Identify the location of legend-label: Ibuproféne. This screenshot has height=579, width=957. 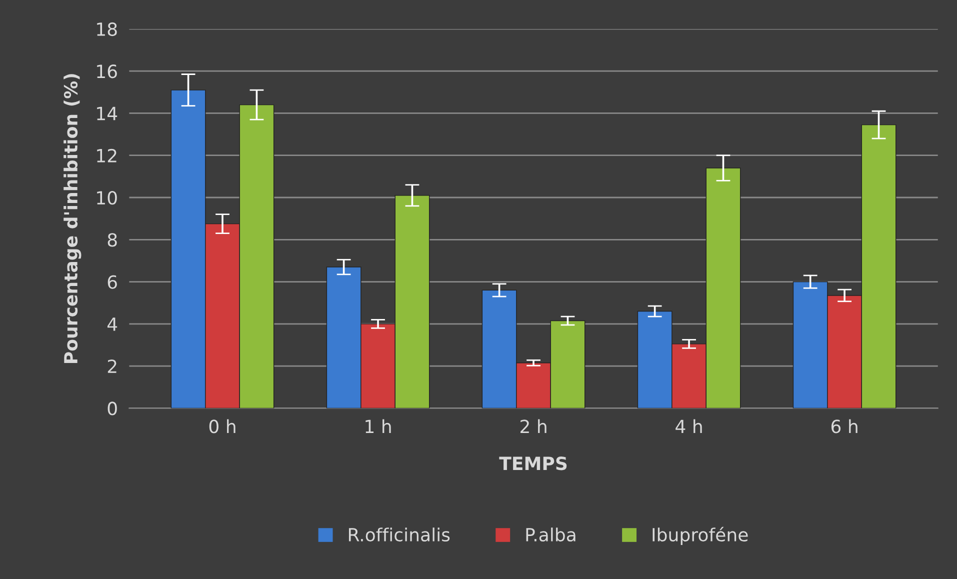
(700, 536).